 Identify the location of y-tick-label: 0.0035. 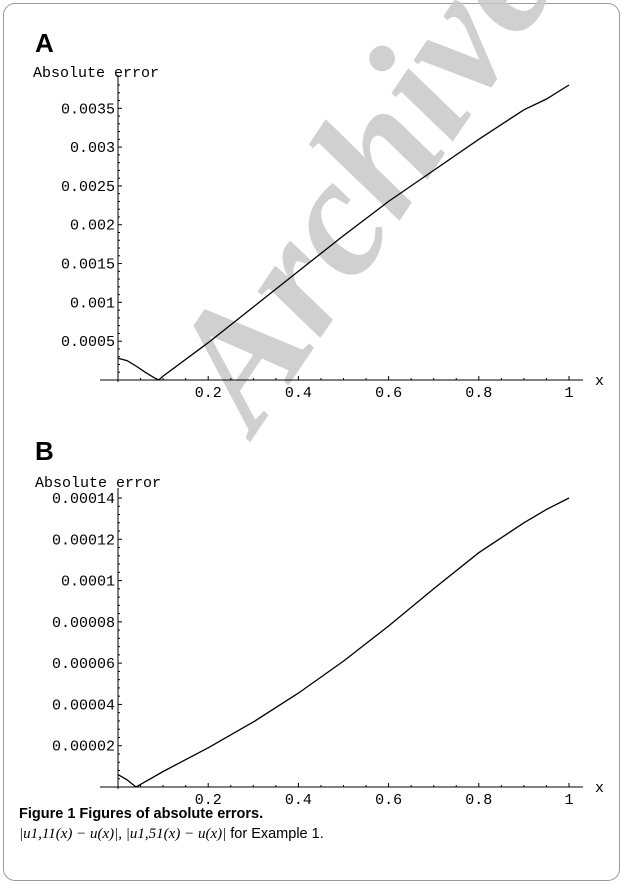
(88, 109).